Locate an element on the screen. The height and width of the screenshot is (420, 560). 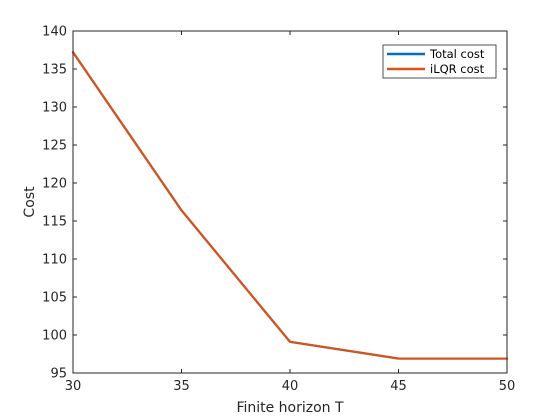
x-axis-label: Finite horizon T is located at coordinates (290, 408).